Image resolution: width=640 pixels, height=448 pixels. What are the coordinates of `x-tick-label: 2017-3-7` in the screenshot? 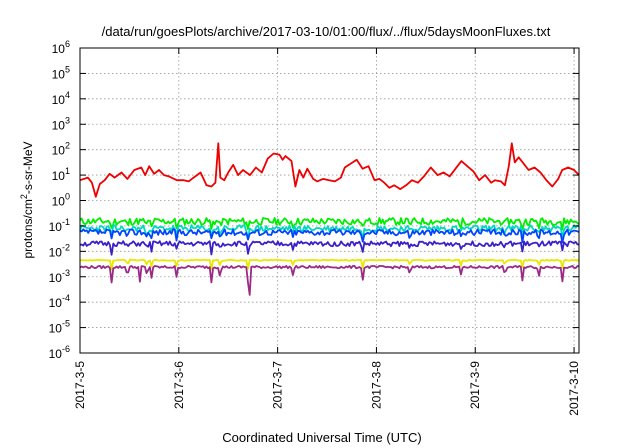 It's located at (278, 385).